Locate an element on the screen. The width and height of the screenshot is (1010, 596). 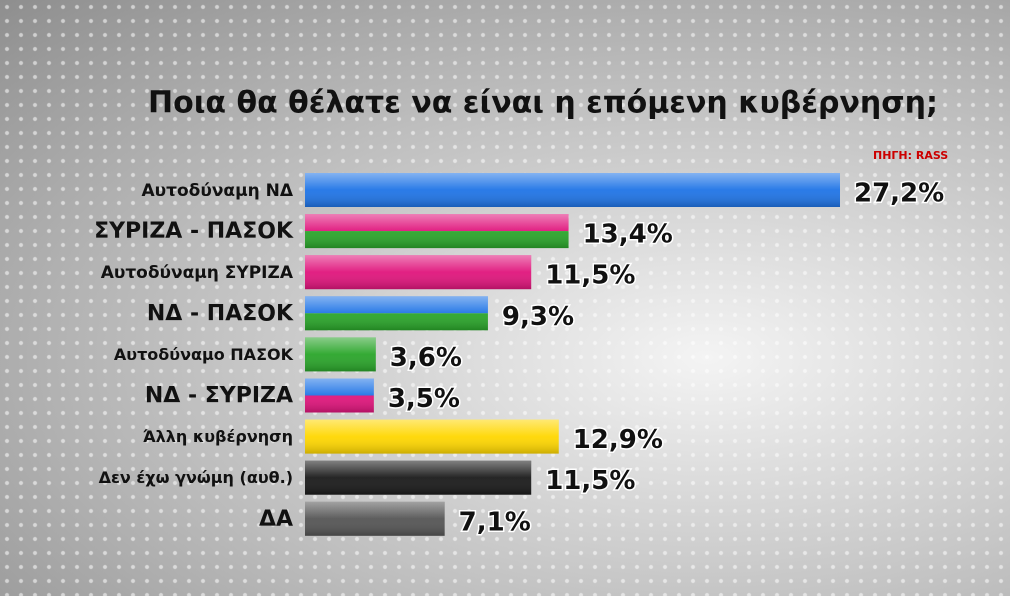
value-label: 3,6% is located at coordinates (426, 358).